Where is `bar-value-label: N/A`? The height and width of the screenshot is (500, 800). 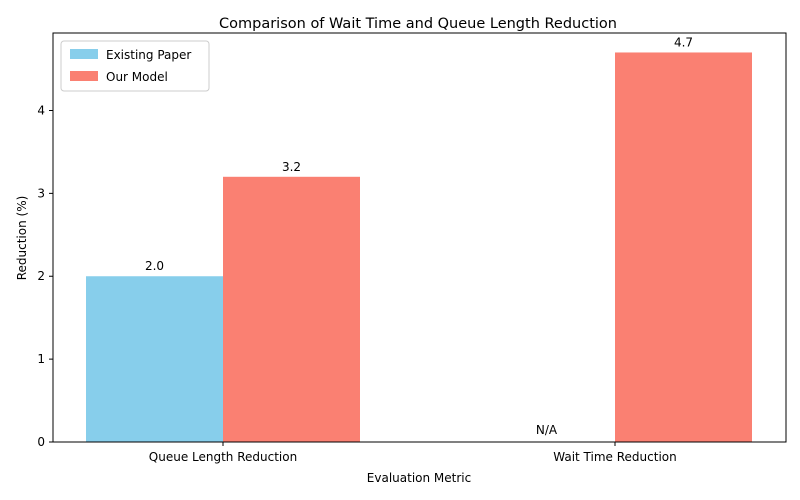 bar-value-label: N/A is located at coordinates (547, 430).